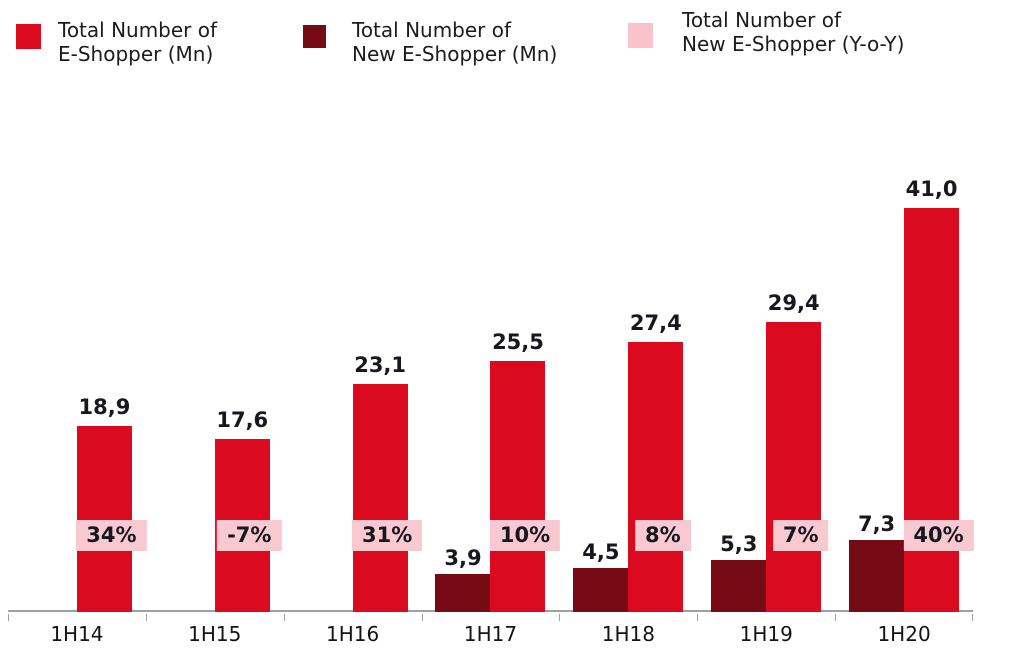 This screenshot has height=667, width=1013. I want to click on category-group-1H17: 3,9 25,5 10% 1H17, so click(491, 393).